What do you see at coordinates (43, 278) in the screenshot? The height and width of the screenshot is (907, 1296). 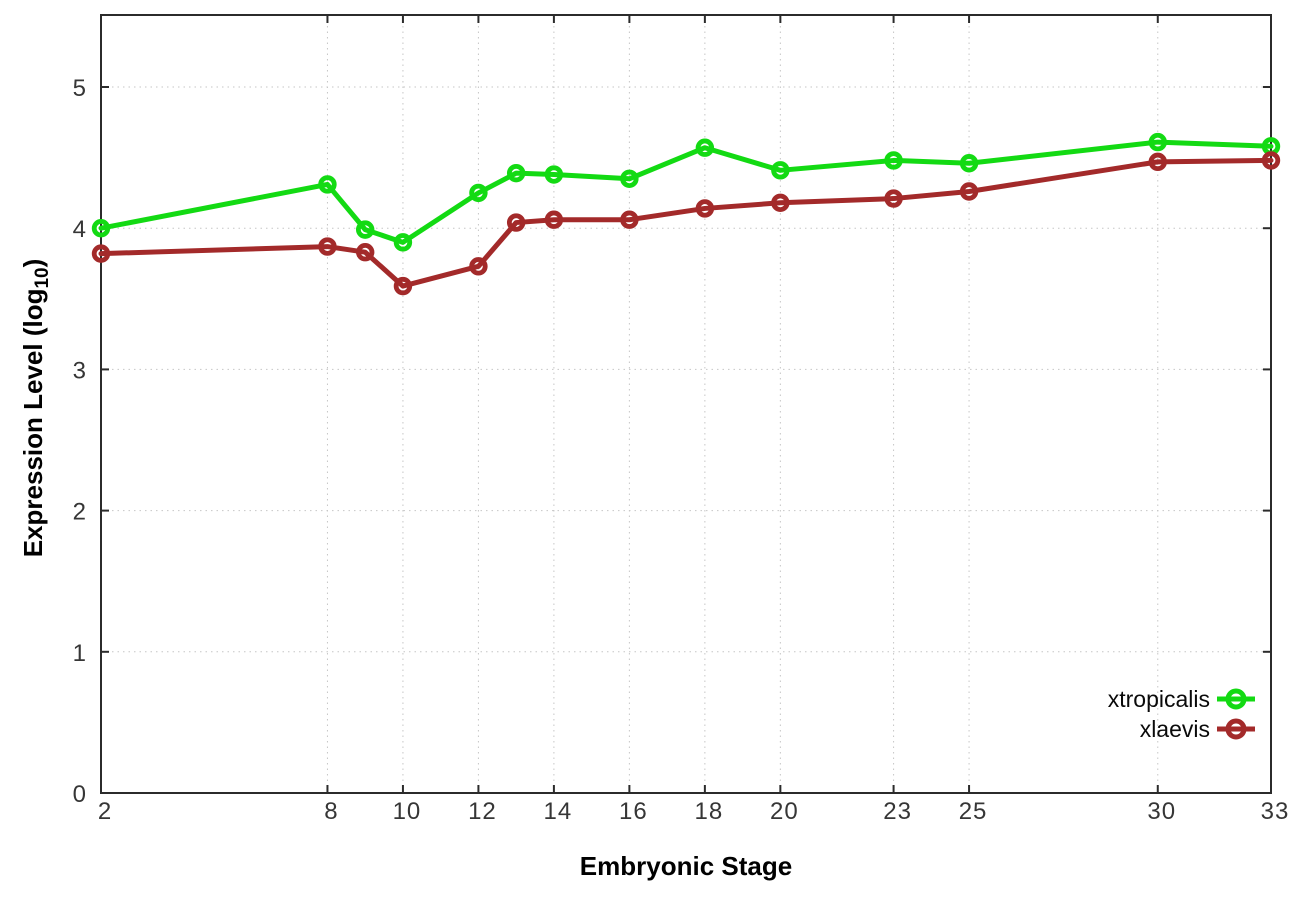 I see `y-axis-title-subscript: 10` at bounding box center [43, 278].